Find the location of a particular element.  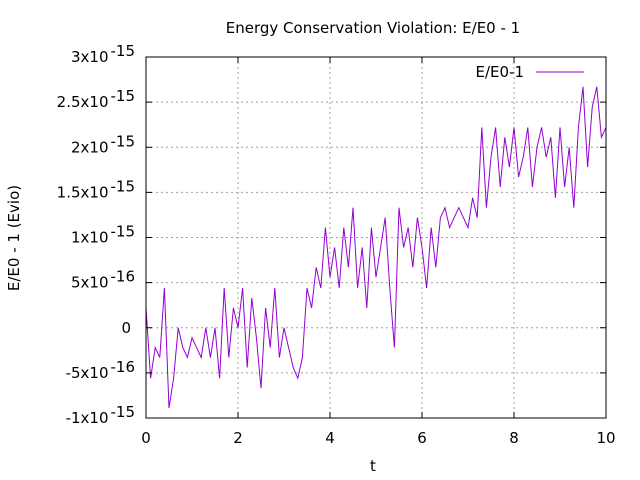

y-axis-label: E/E0 - 1 (Evio) is located at coordinates (14, 238).